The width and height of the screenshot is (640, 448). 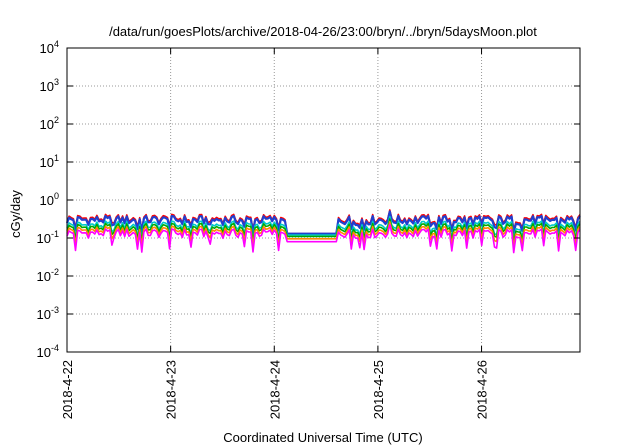 I want to click on y-tick-label: 10³, so click(x=49, y=85).